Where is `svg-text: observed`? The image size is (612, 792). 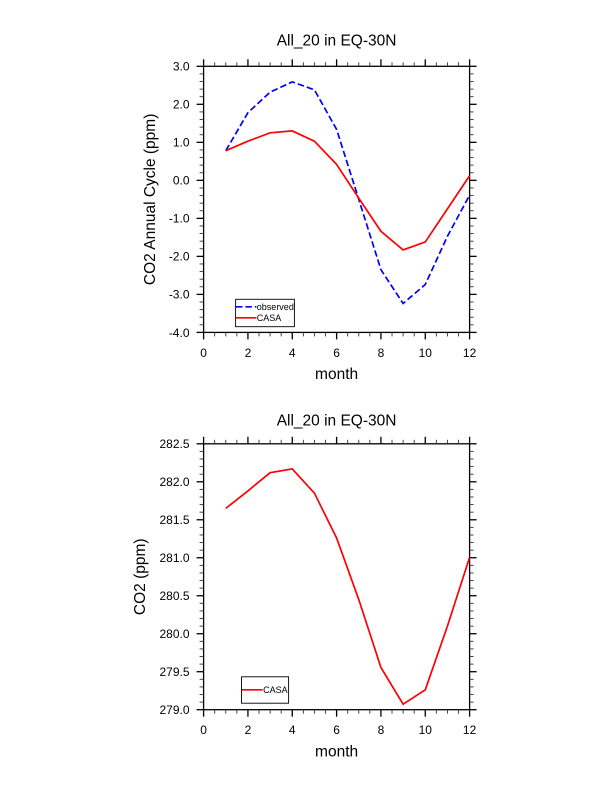
svg-text: observed is located at coordinates (275, 307).